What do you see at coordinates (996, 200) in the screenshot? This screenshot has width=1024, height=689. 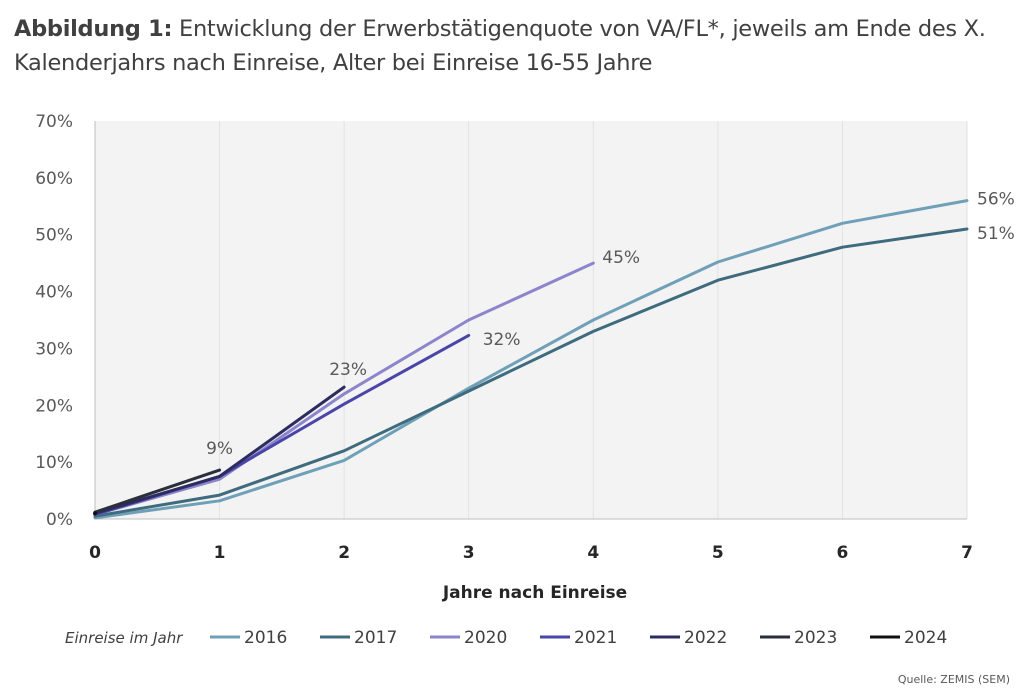 I see `data-label: 56%` at bounding box center [996, 200].